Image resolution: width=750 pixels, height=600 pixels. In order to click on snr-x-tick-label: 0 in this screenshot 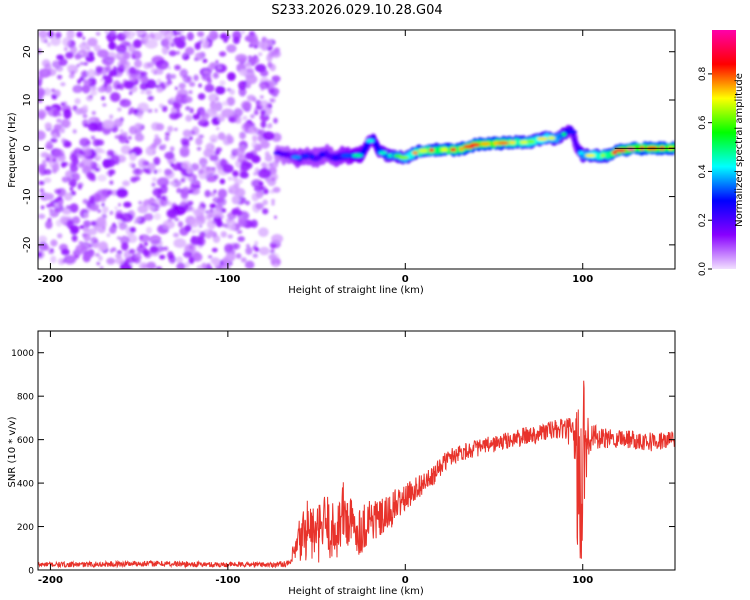, I will do `click(405, 580)`.